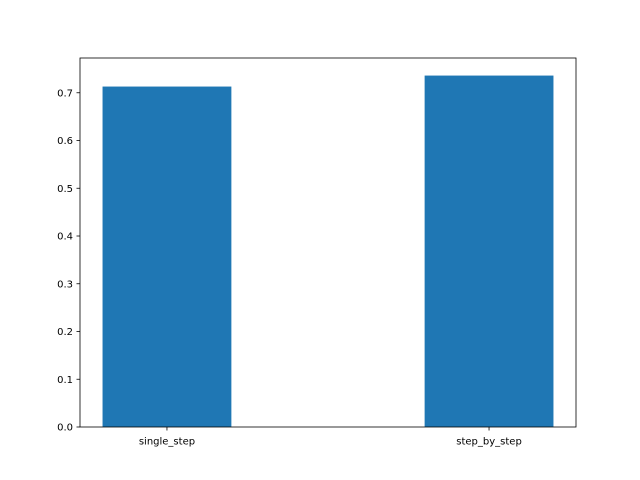 The width and height of the screenshot is (640, 480). I want to click on x-axis: single_step step_by_step, so click(330, 437).